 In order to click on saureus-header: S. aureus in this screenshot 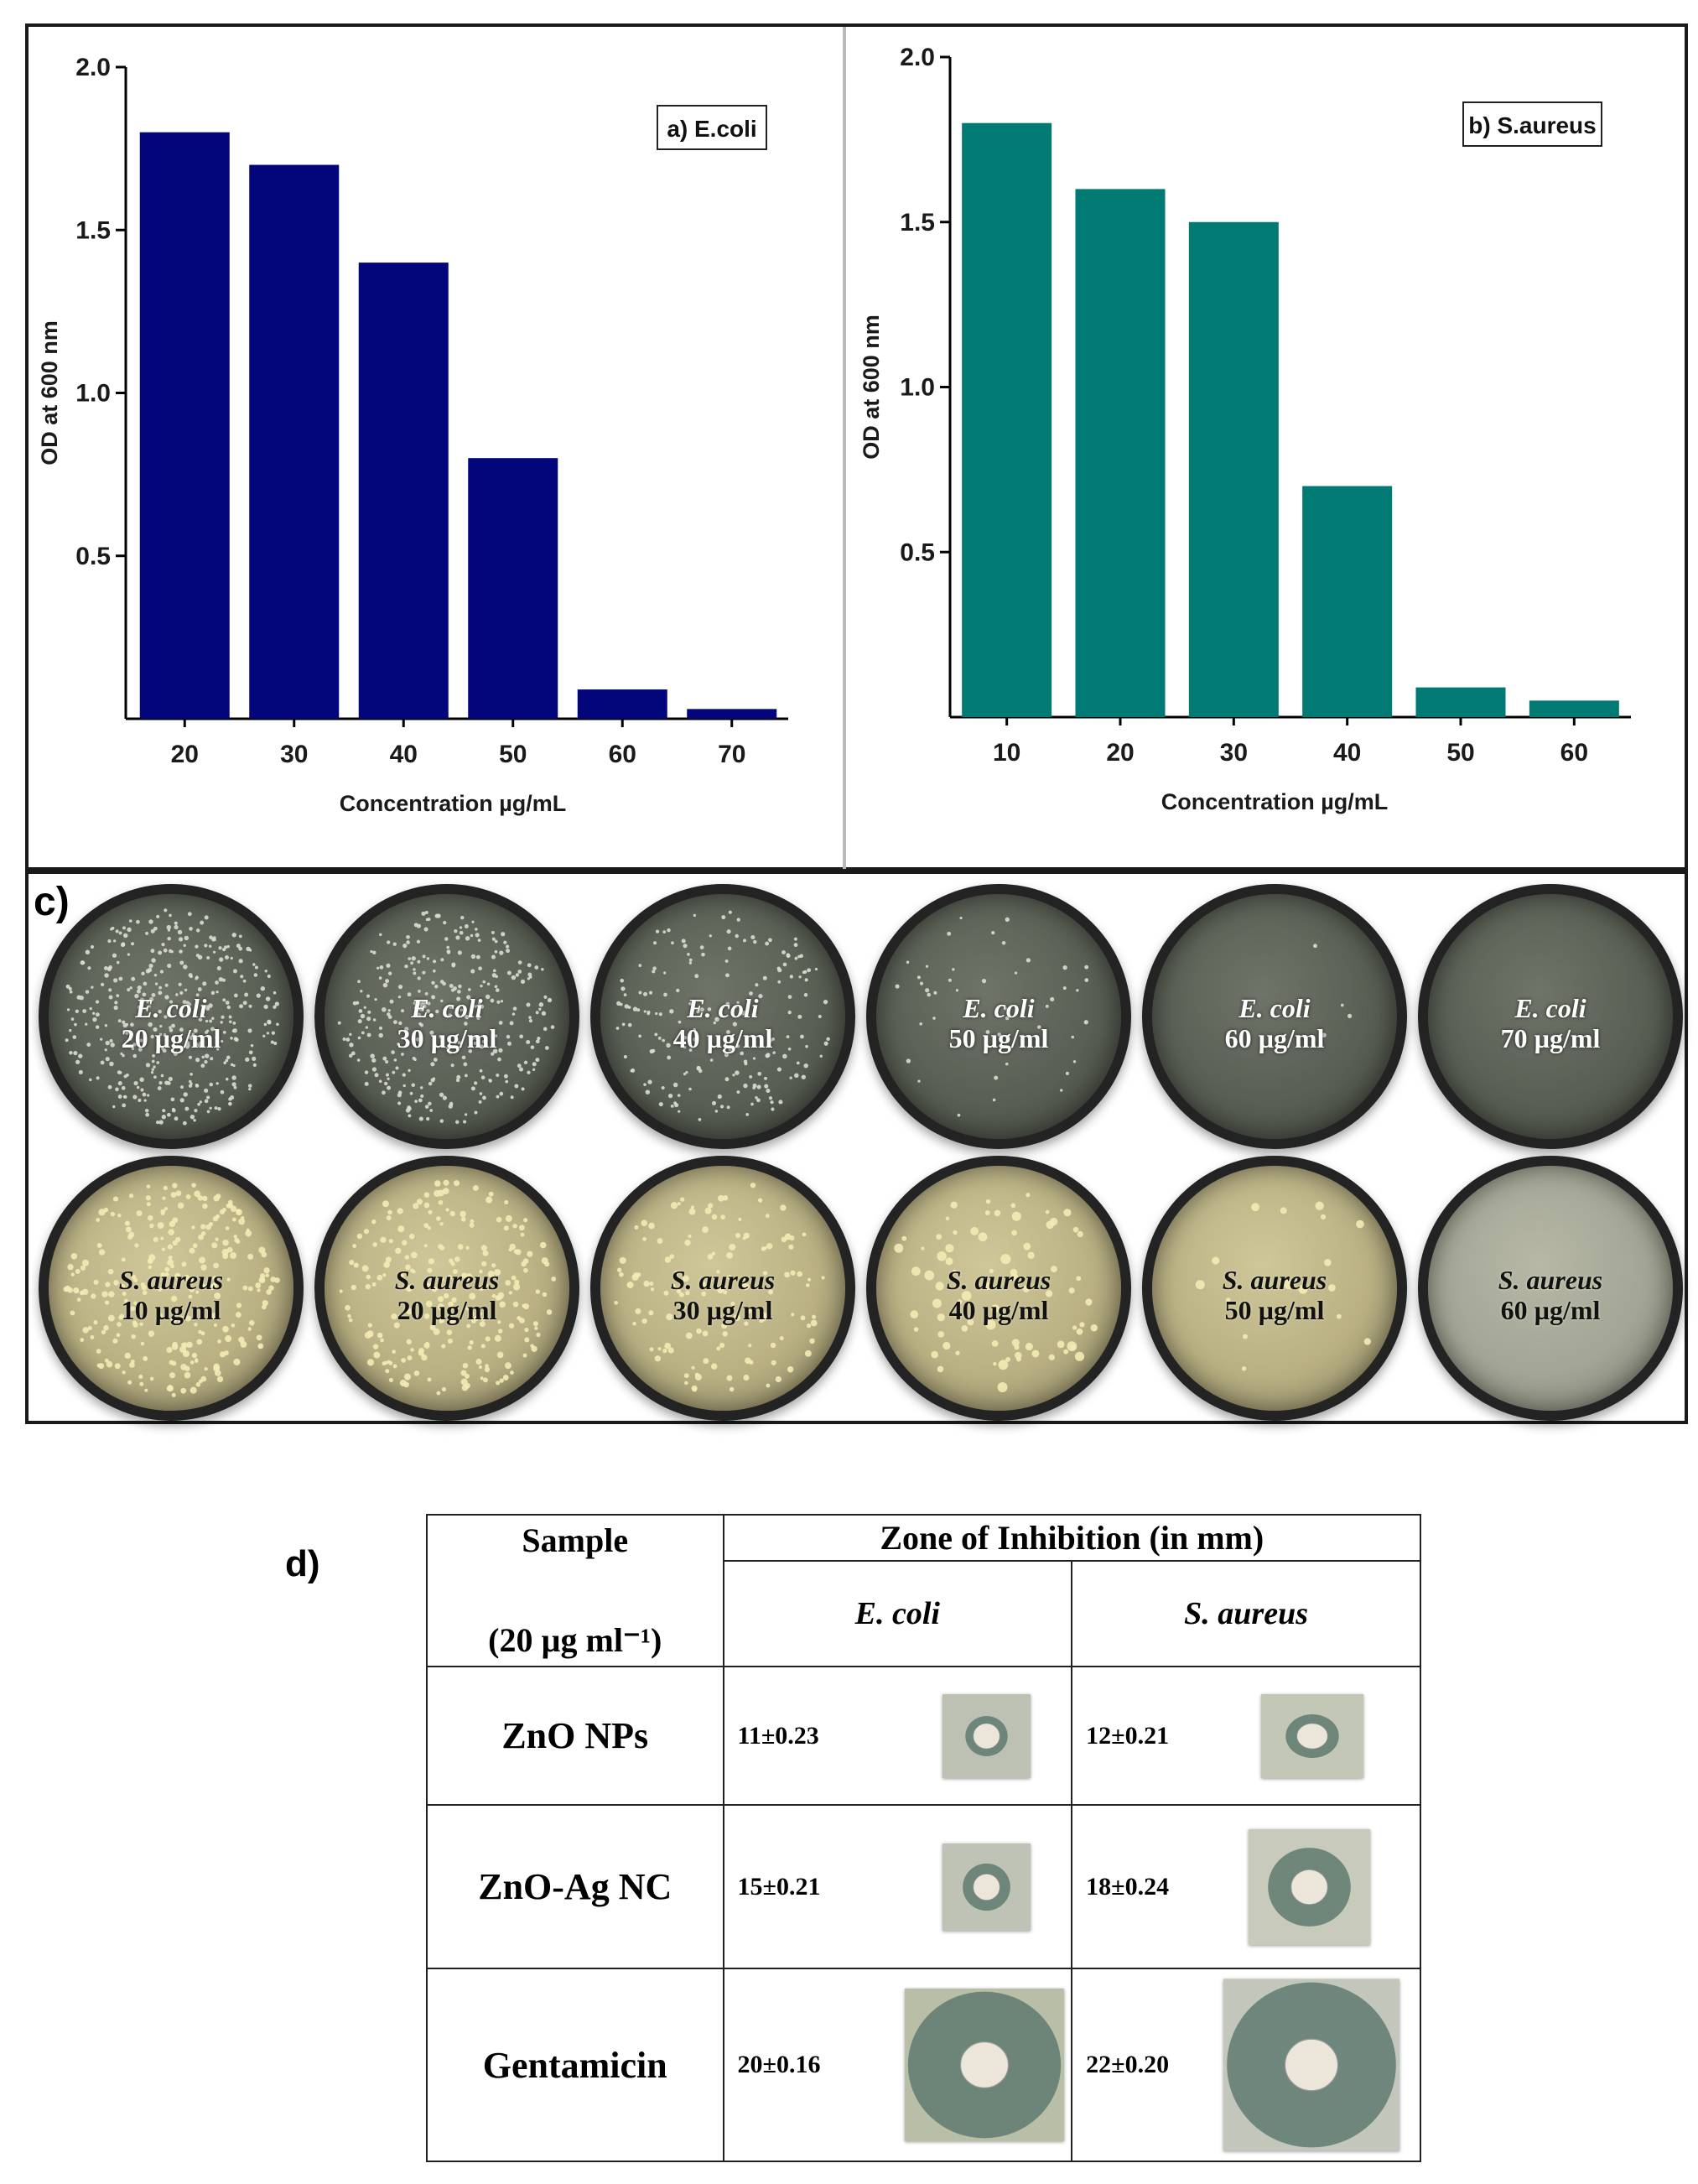, I will do `click(1246, 1613)`.